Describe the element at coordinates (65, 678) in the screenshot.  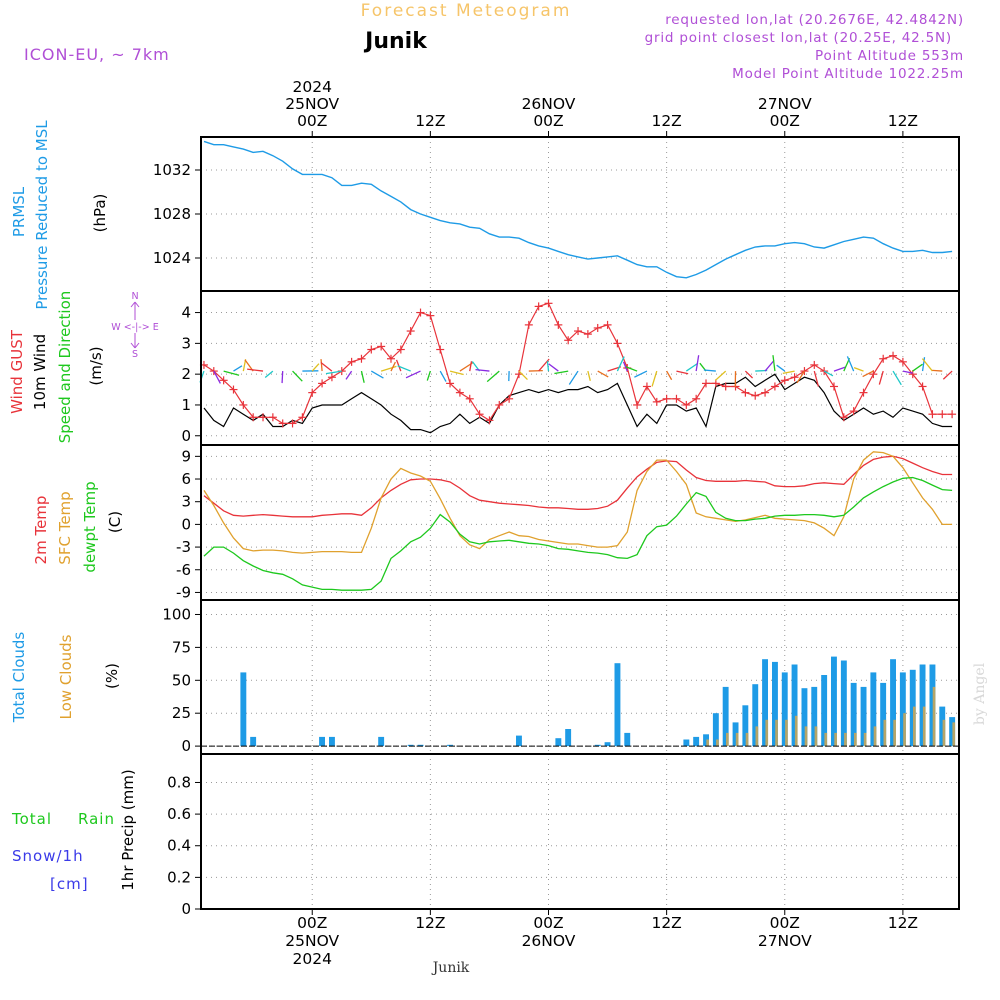
I see `clouds-labels: Total Clouds Low Clouds (%)` at that location.